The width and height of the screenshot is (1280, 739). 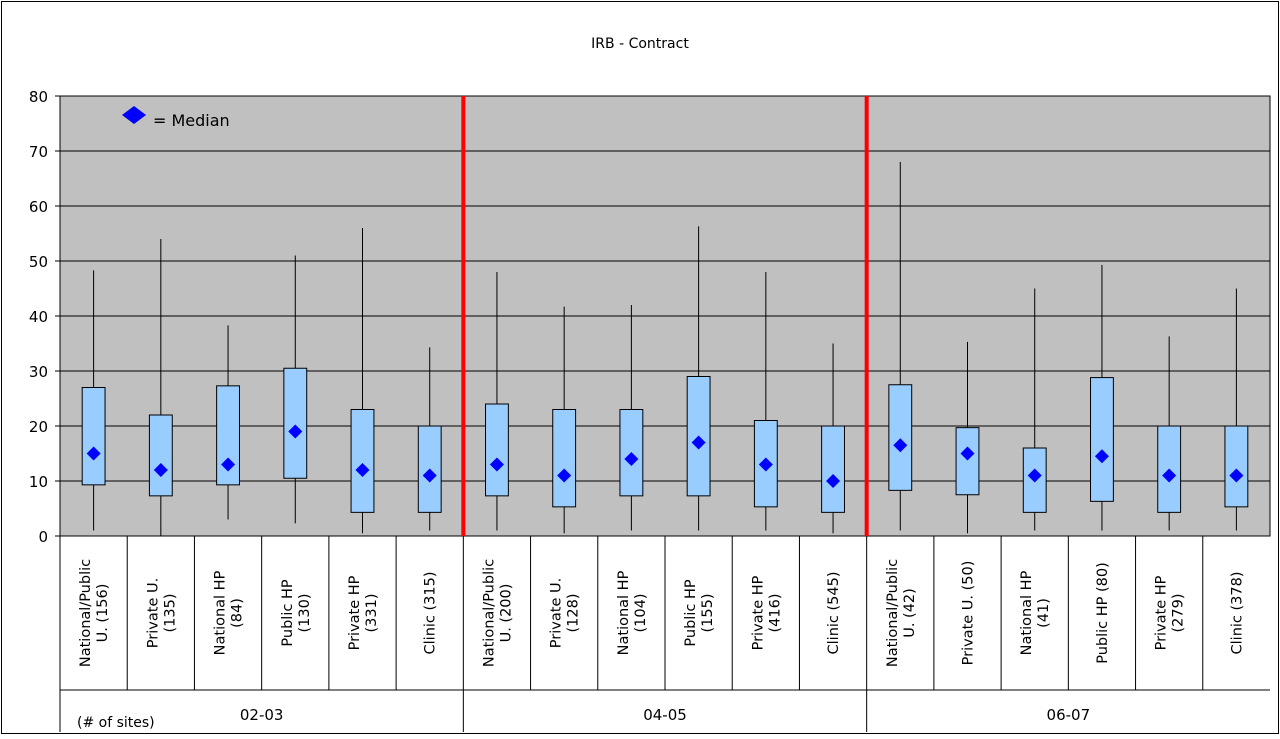 I want to click on category-label-line: (279), so click(x=1179, y=613).